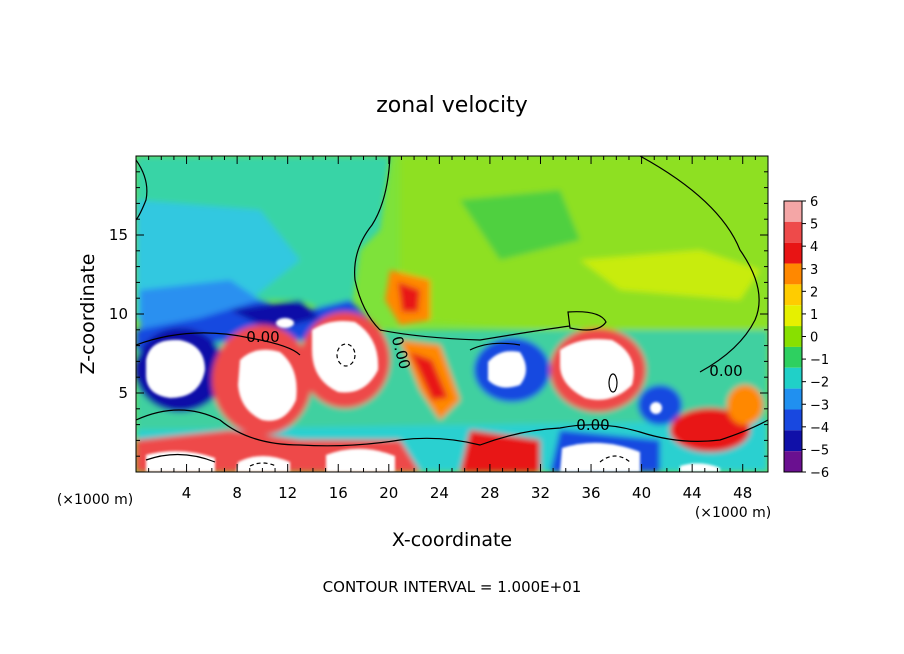 The height and width of the screenshot is (654, 904). What do you see at coordinates (814, 270) in the screenshot?
I see `colorbar-label: 3` at bounding box center [814, 270].